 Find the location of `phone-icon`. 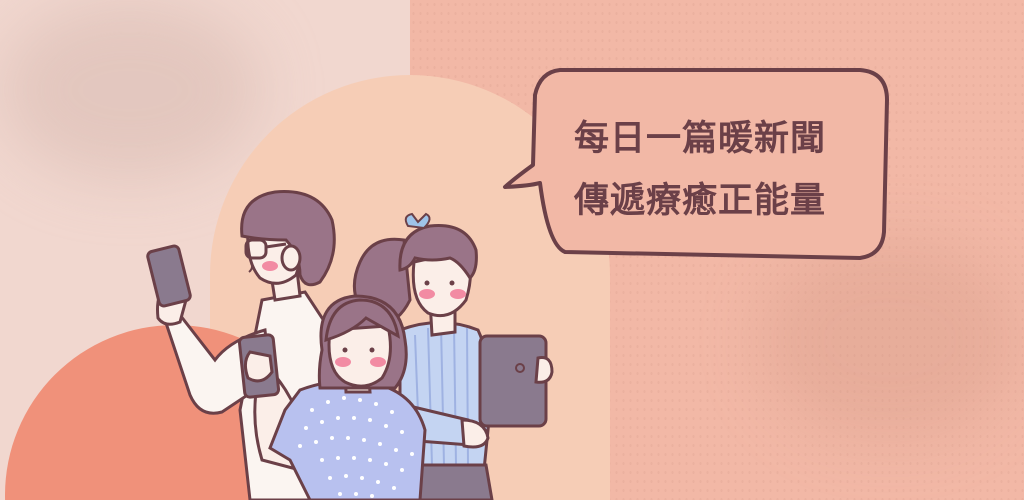

phone-icon is located at coordinates (169, 276).